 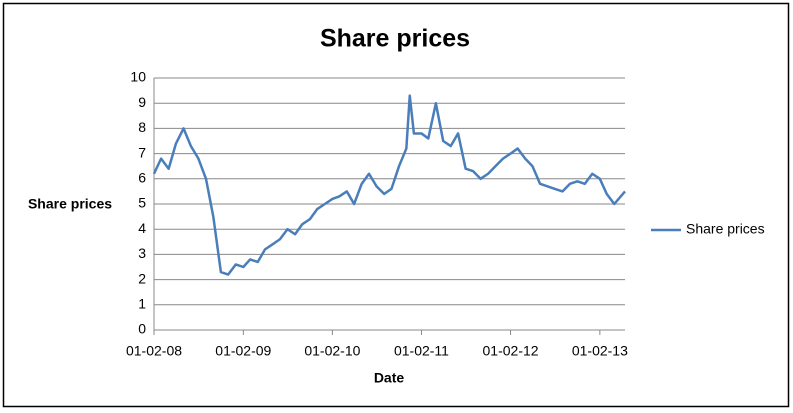 What do you see at coordinates (421, 351) in the screenshot?
I see `x-tick-label: 01-02-11` at bounding box center [421, 351].